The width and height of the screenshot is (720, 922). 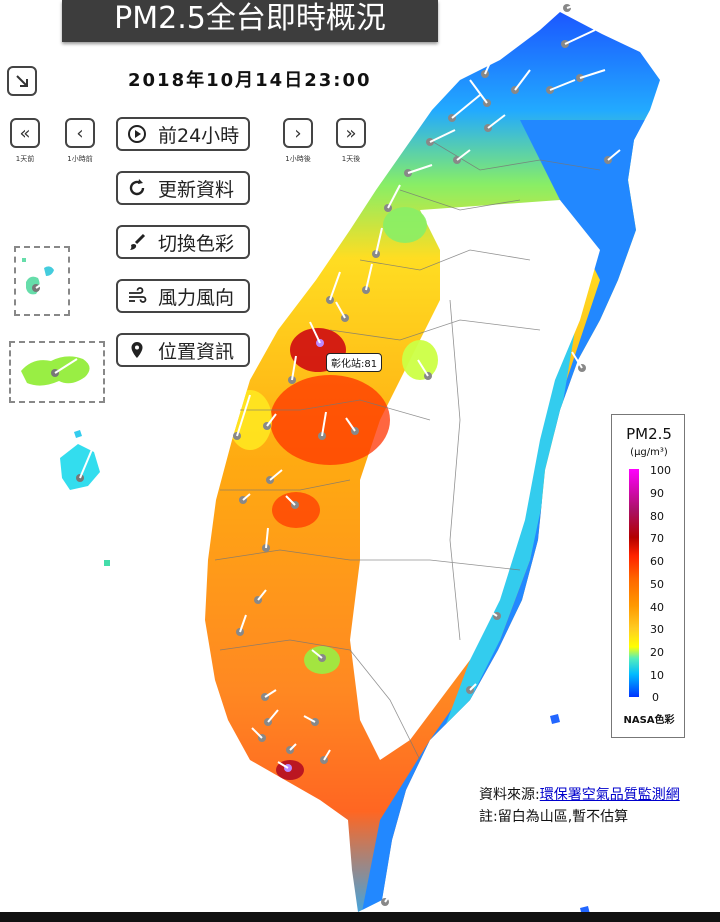 What do you see at coordinates (657, 516) in the screenshot?
I see `legend-tick: 80` at bounding box center [657, 516].